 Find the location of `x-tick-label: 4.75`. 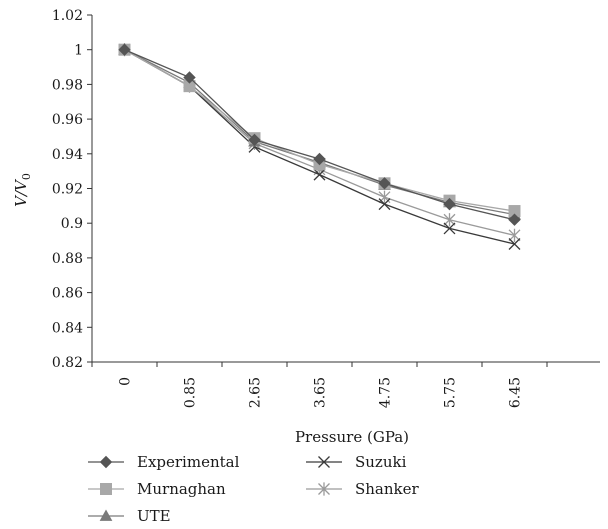

x-tick-label: 4.75 is located at coordinates (386, 392).